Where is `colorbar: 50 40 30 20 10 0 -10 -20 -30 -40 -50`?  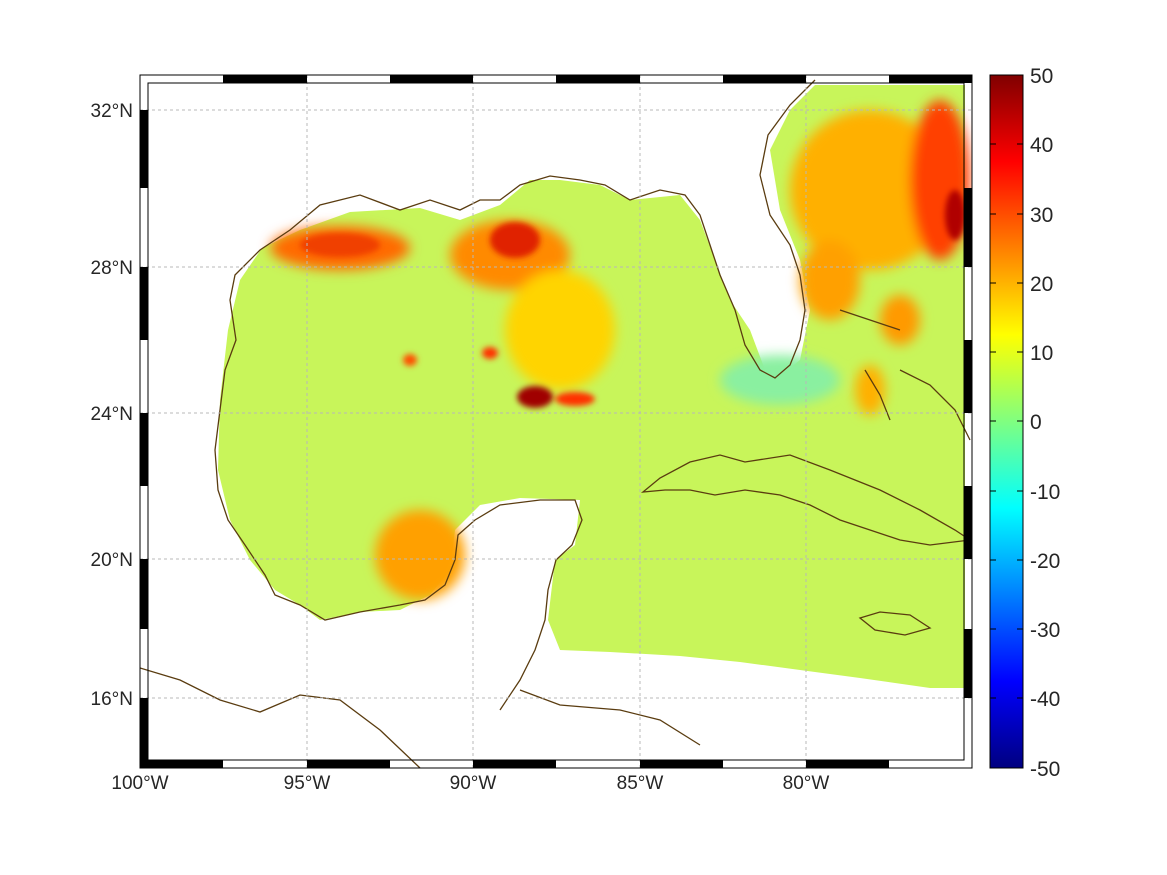
colorbar: 50 40 30 20 10 0 -10 -20 -30 -40 -50 is located at coordinates (1024, 423).